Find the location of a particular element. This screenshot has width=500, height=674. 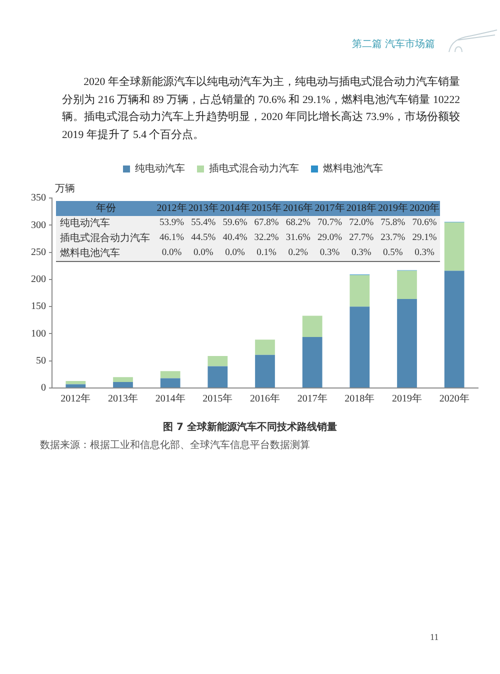

annotation: 67.8% is located at coordinates (266, 223).